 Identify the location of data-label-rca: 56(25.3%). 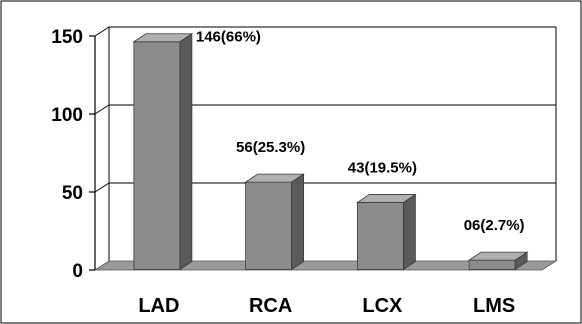
(270, 147).